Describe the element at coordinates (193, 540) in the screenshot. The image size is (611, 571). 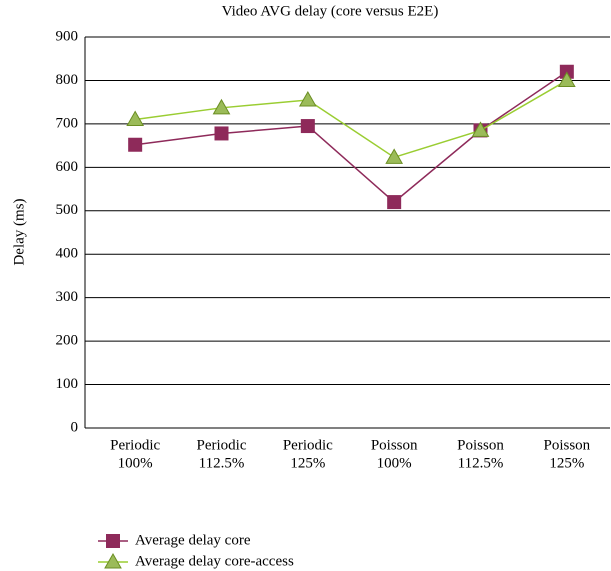
I see `legend-label: Average delay core` at that location.